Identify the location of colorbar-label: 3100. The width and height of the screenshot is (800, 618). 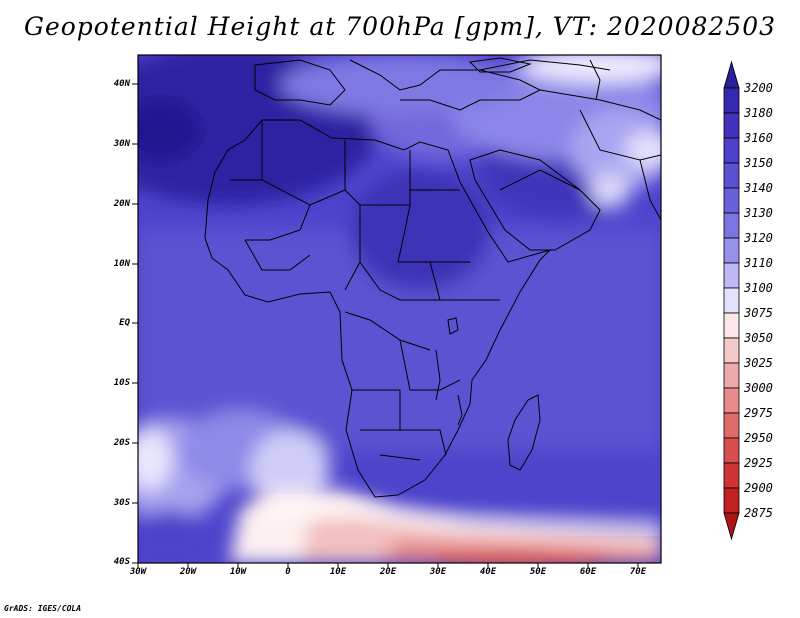
(758, 288).